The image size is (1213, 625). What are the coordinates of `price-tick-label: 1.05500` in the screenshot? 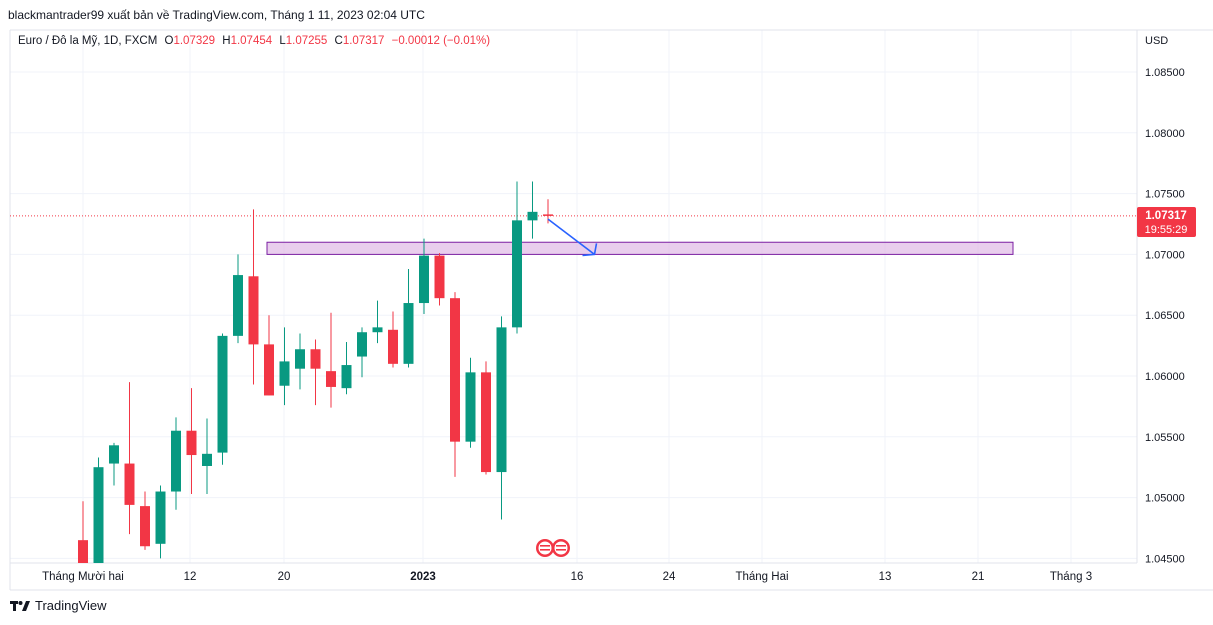 It's located at (1165, 438).